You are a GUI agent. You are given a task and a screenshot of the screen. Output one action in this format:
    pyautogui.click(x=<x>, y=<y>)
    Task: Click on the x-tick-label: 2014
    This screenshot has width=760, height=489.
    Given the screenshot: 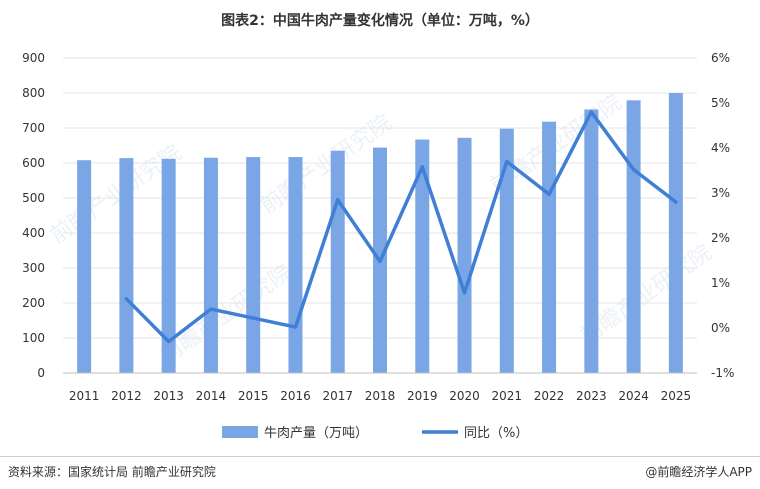 What is the action you would take?
    pyautogui.click(x=211, y=396)
    